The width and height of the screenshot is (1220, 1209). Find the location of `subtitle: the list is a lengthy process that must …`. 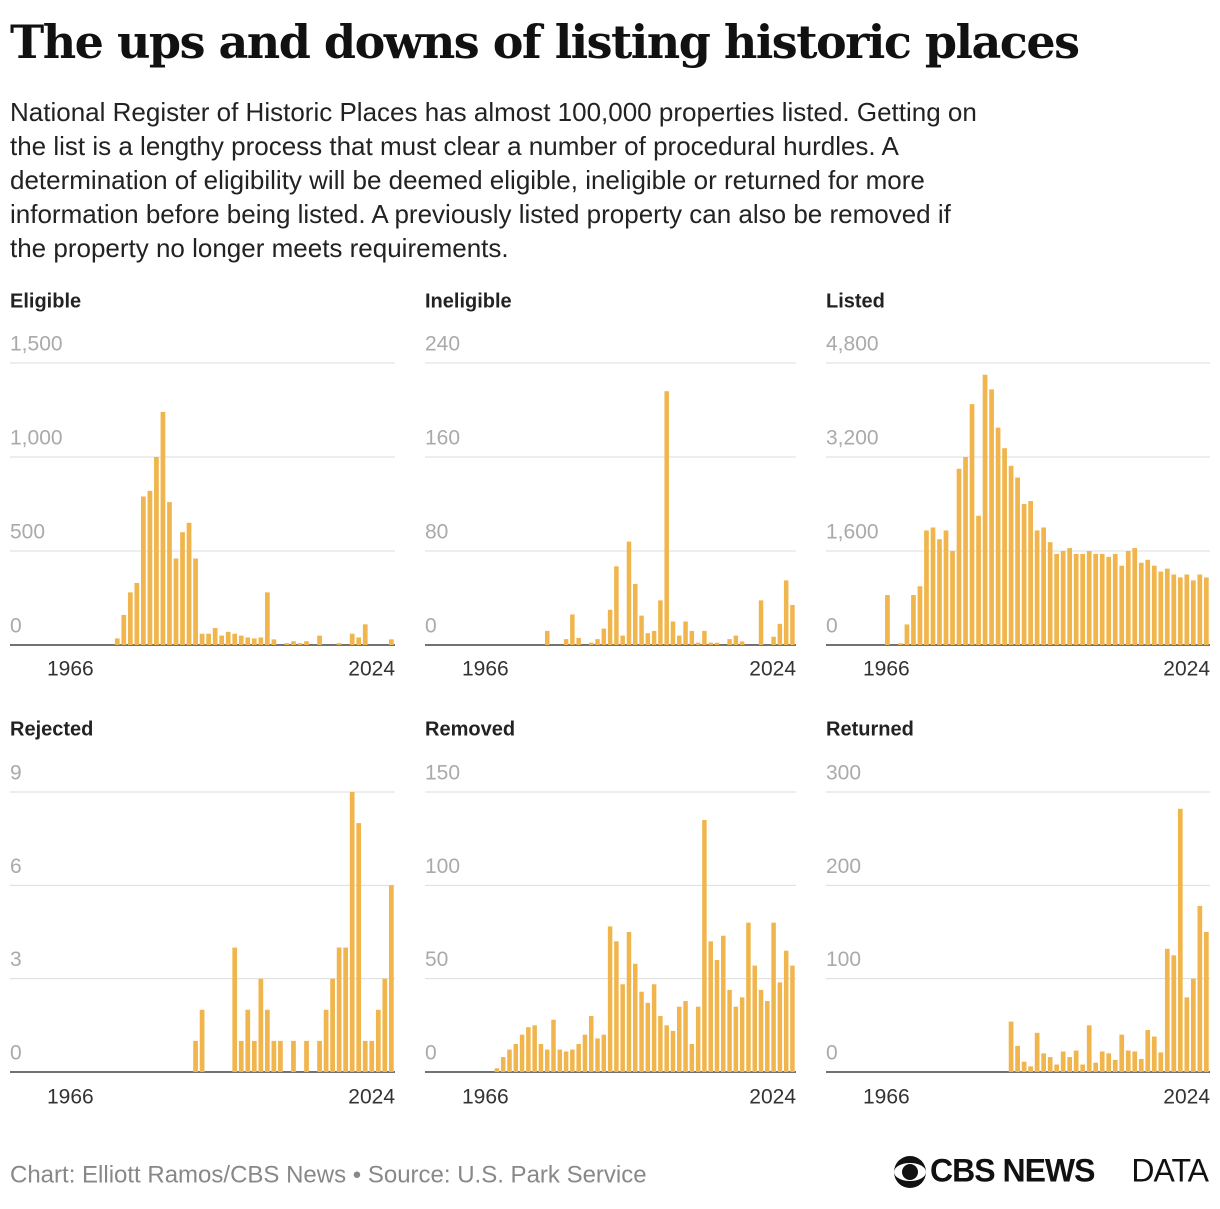

subtitle: the list is a lengthy process that must … is located at coordinates (454, 146).